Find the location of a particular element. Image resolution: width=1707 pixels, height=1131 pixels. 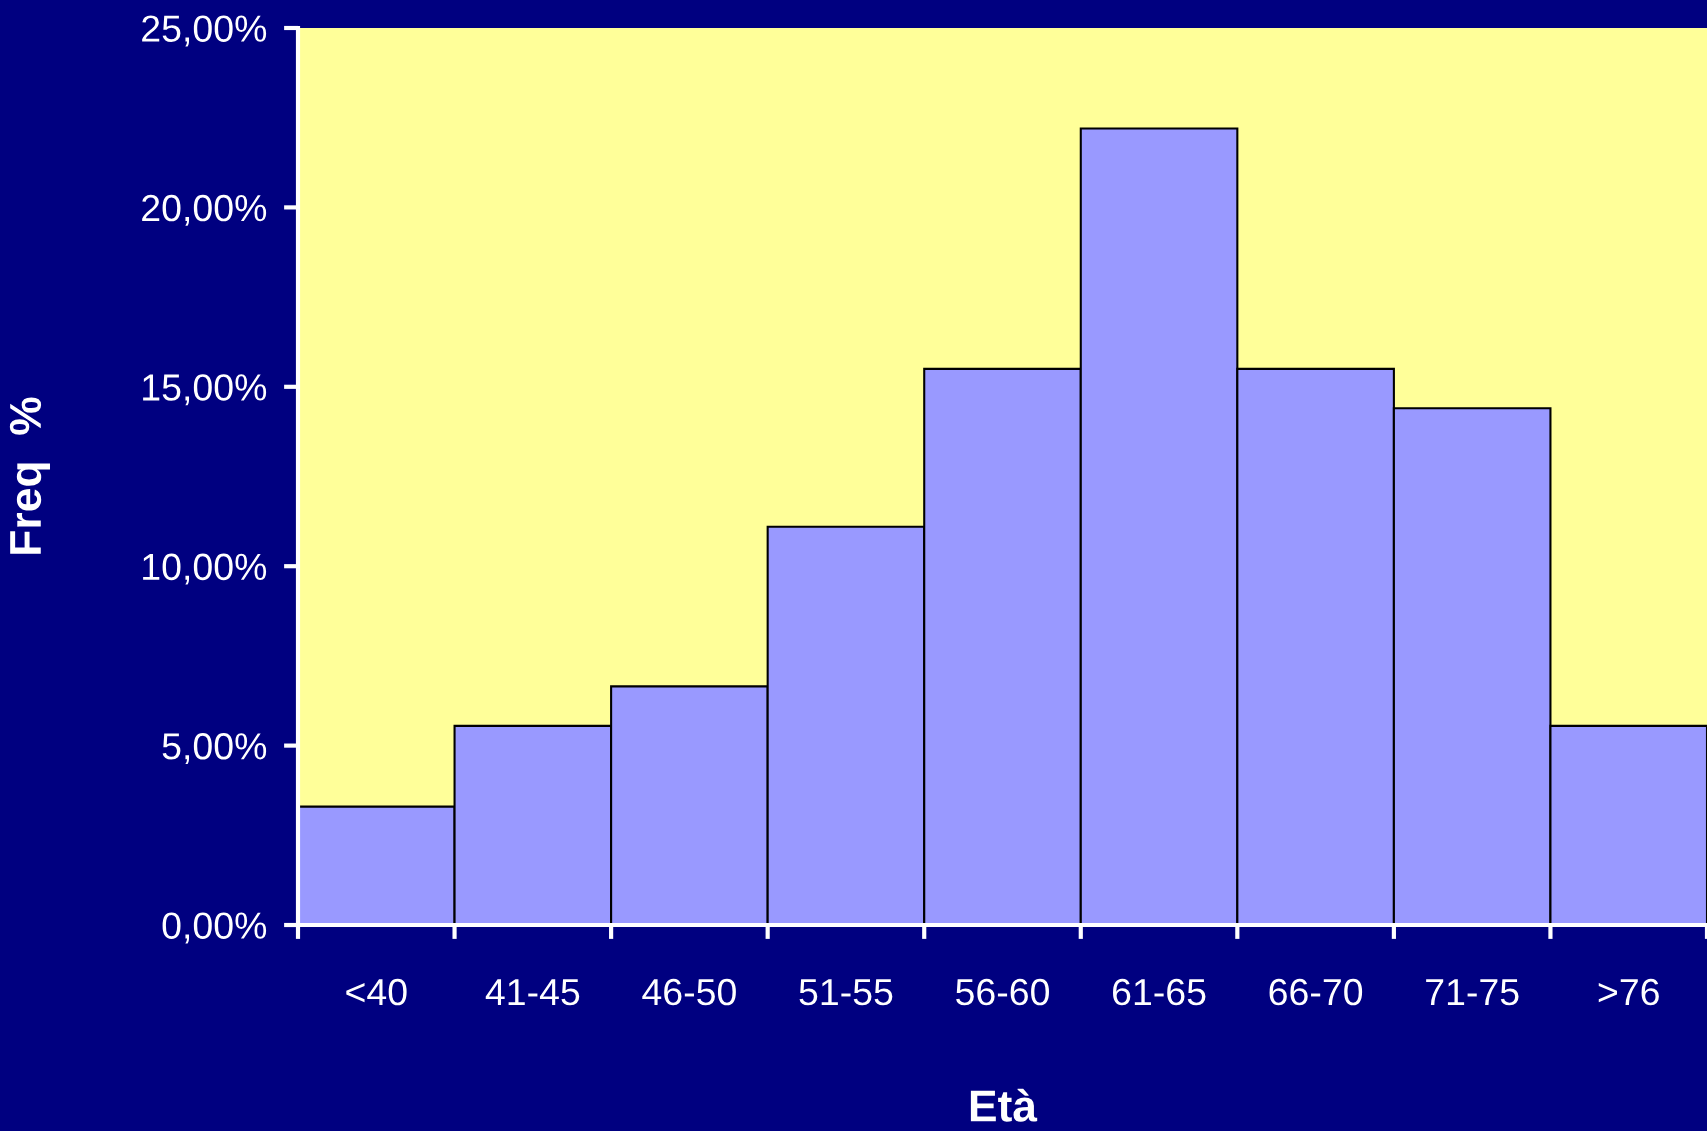

x-tick-label: >76 is located at coordinates (1628, 992).